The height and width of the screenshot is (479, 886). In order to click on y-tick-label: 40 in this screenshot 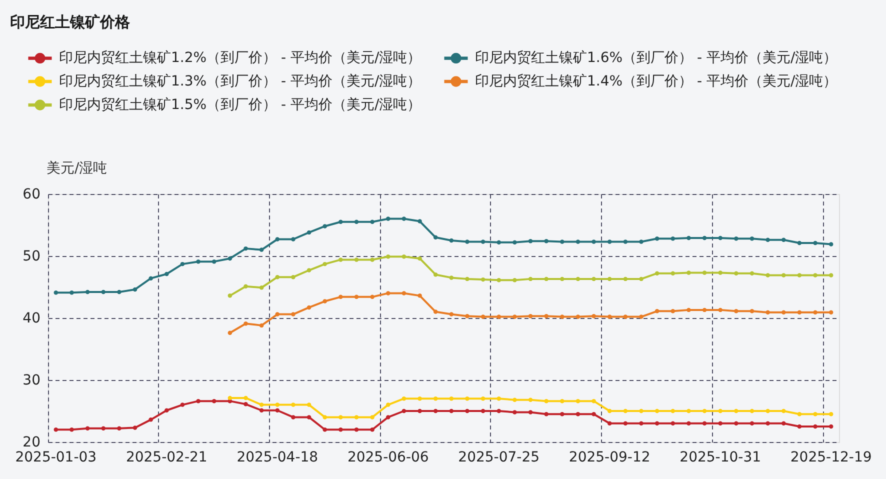, I will do `click(31, 318)`.